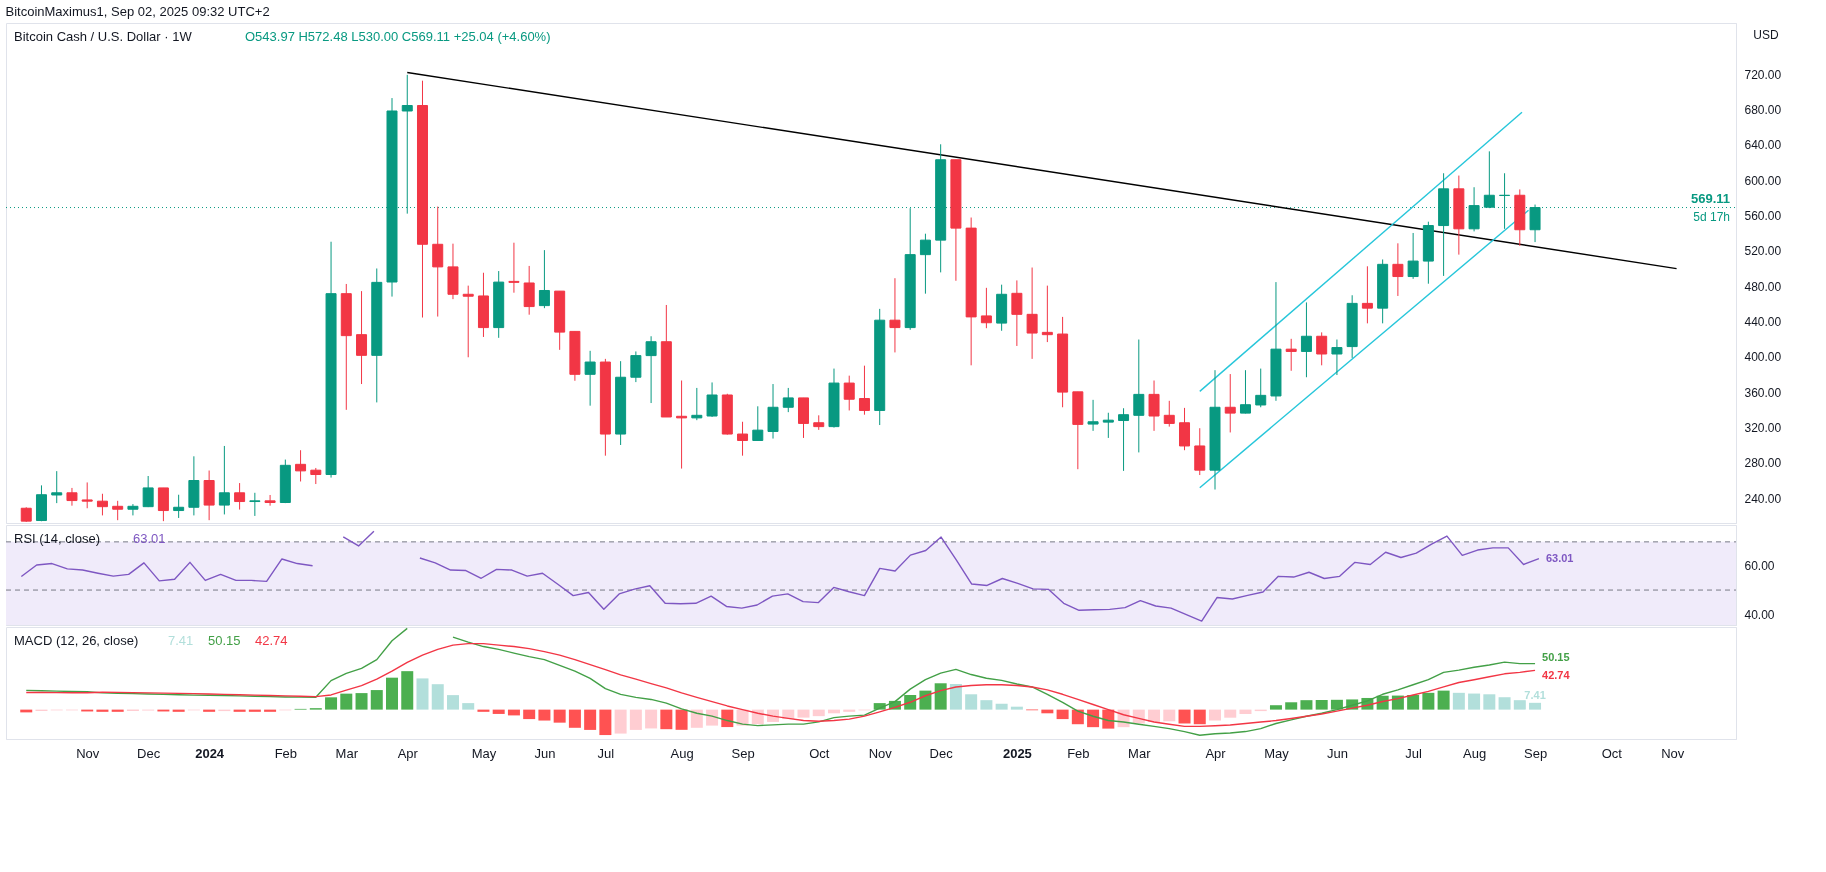 The width and height of the screenshot is (1826, 872). Describe the element at coordinates (1763, 286) in the screenshot. I see `y-tick-label: 480.00` at that location.